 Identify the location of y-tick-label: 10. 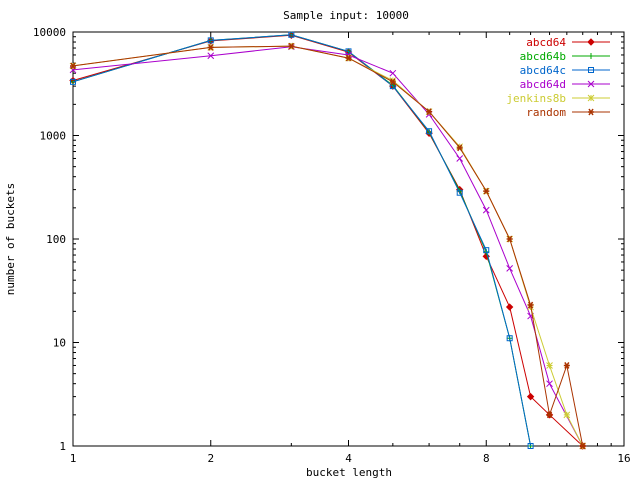
(59, 343).